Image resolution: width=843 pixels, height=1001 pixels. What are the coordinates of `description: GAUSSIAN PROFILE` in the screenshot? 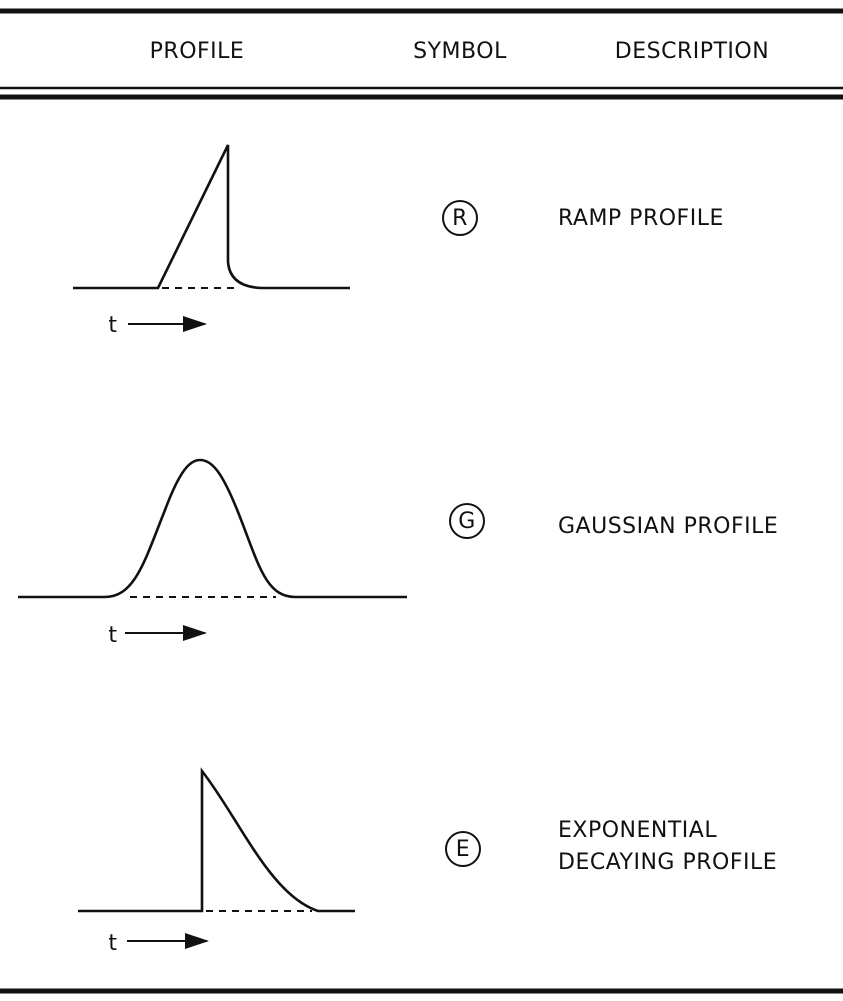 It's located at (668, 526).